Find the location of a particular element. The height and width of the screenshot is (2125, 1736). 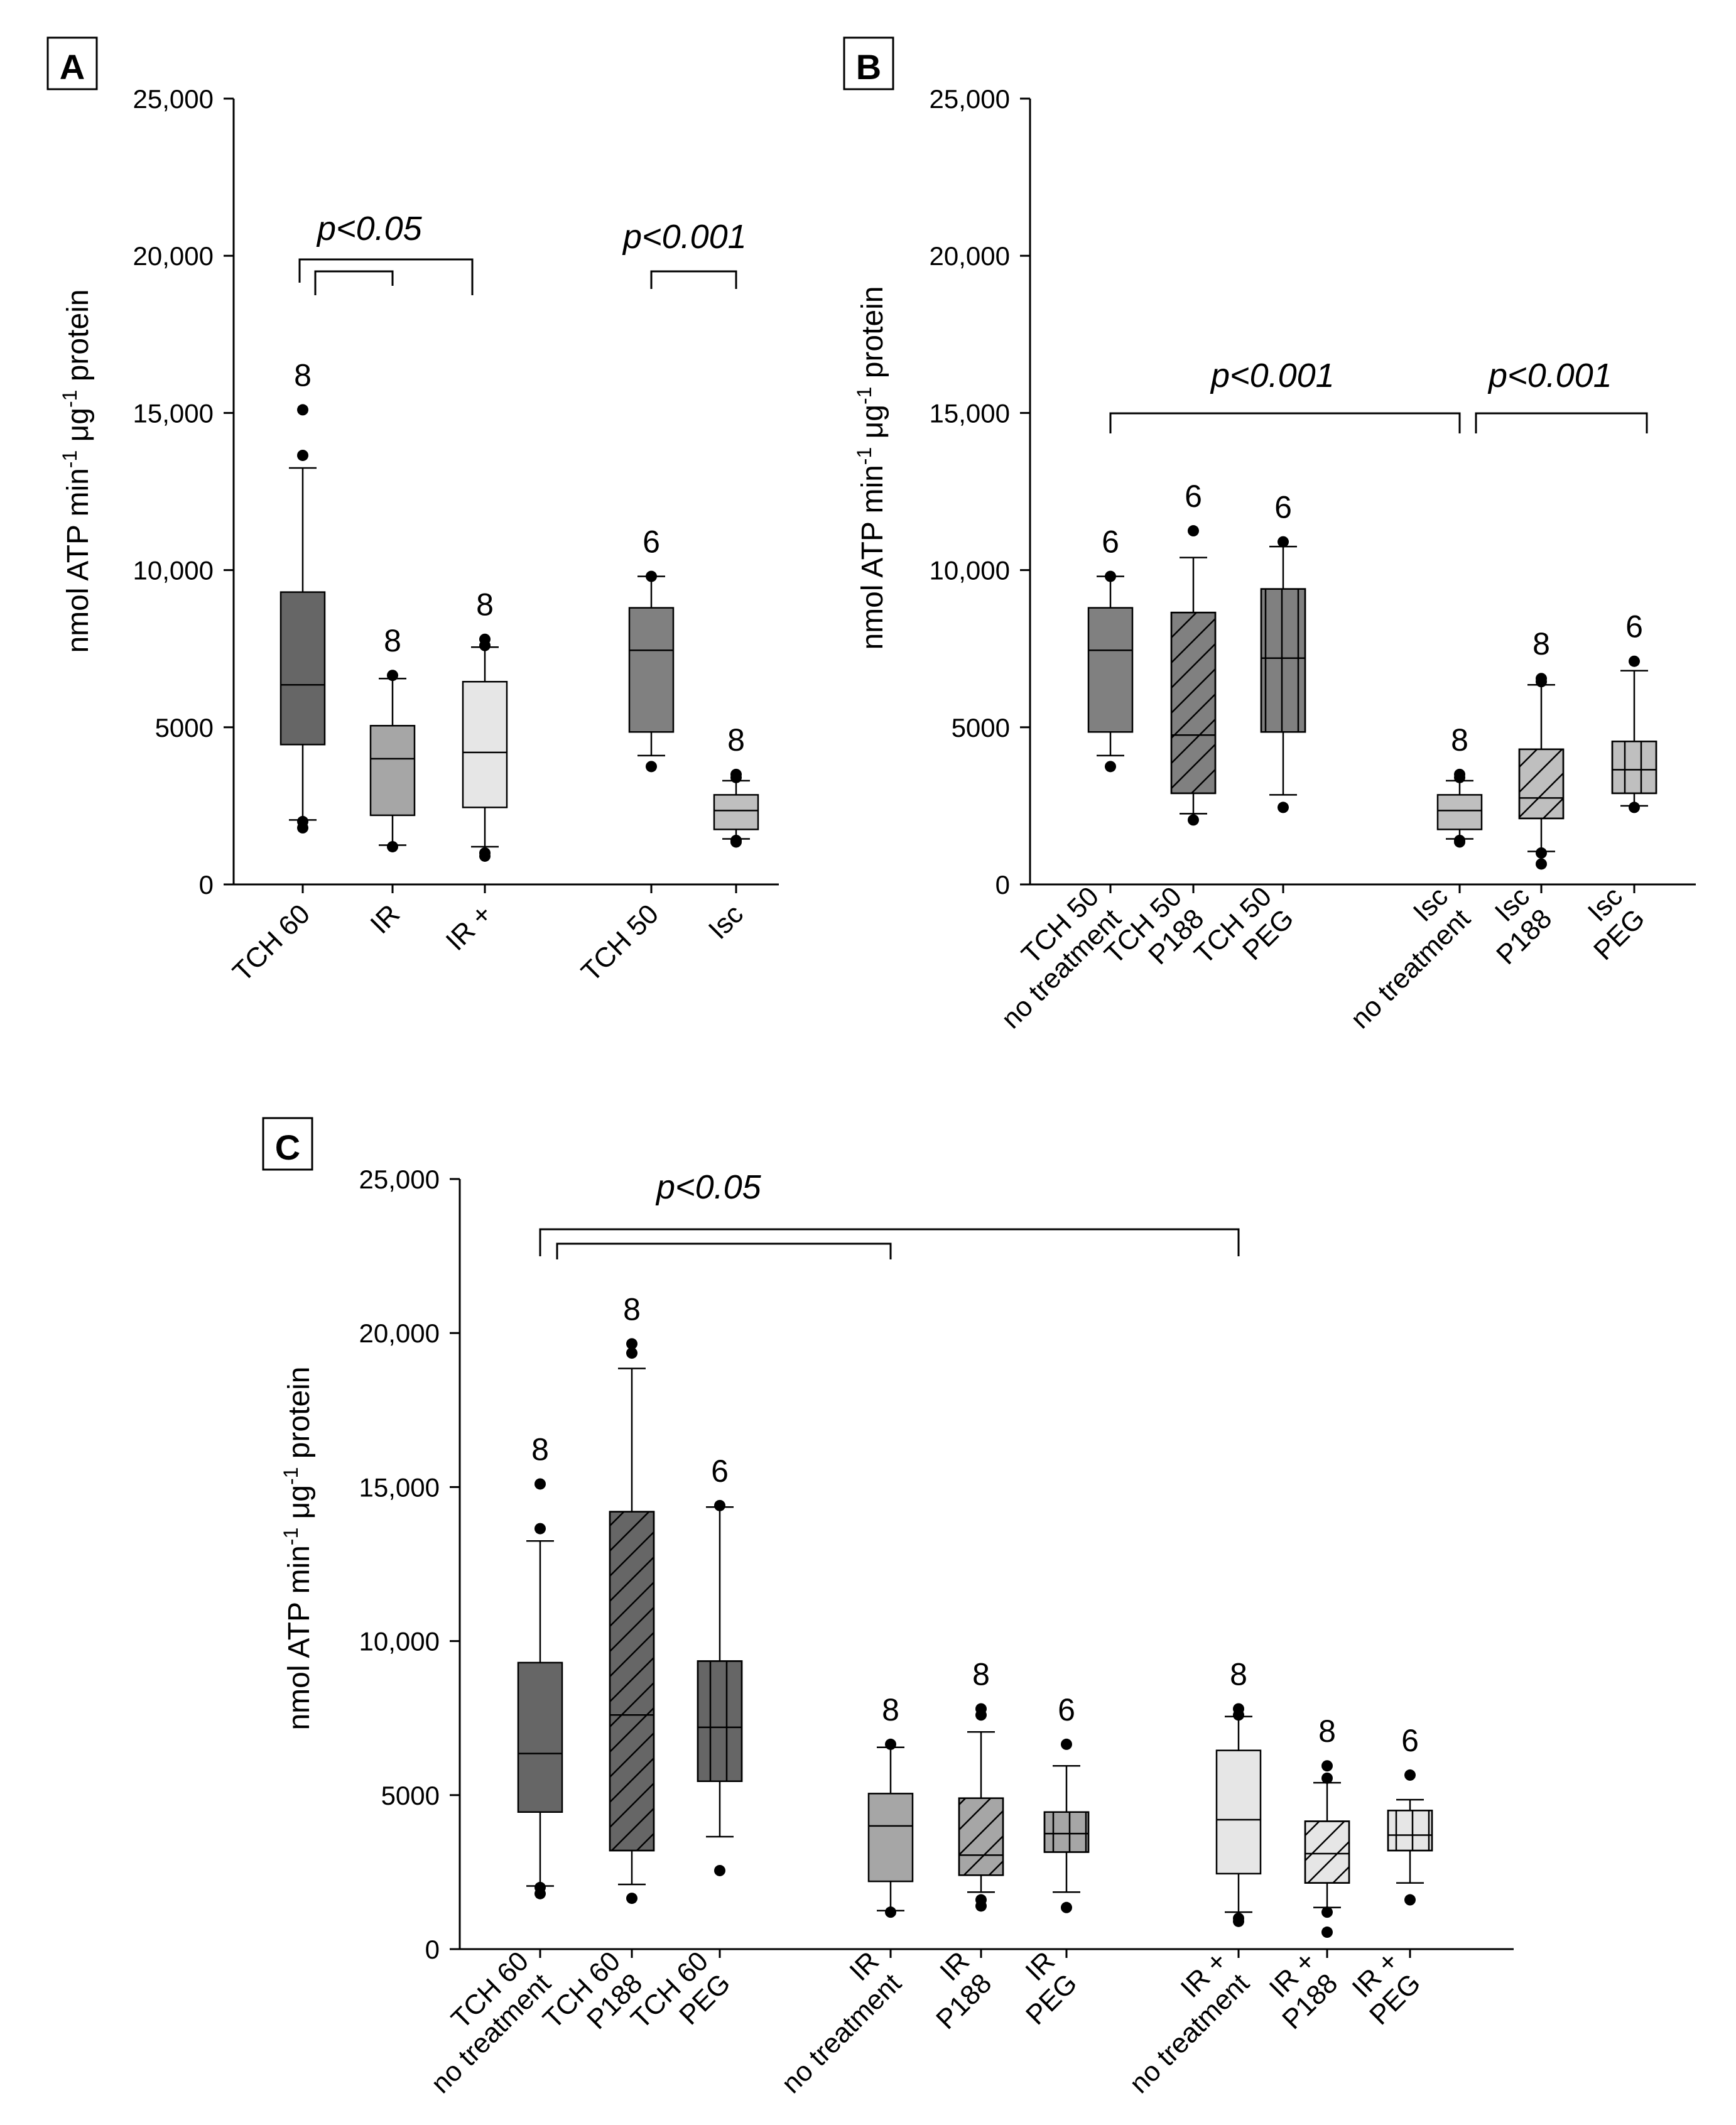

panel-b-label-box is located at coordinates (869, 63).